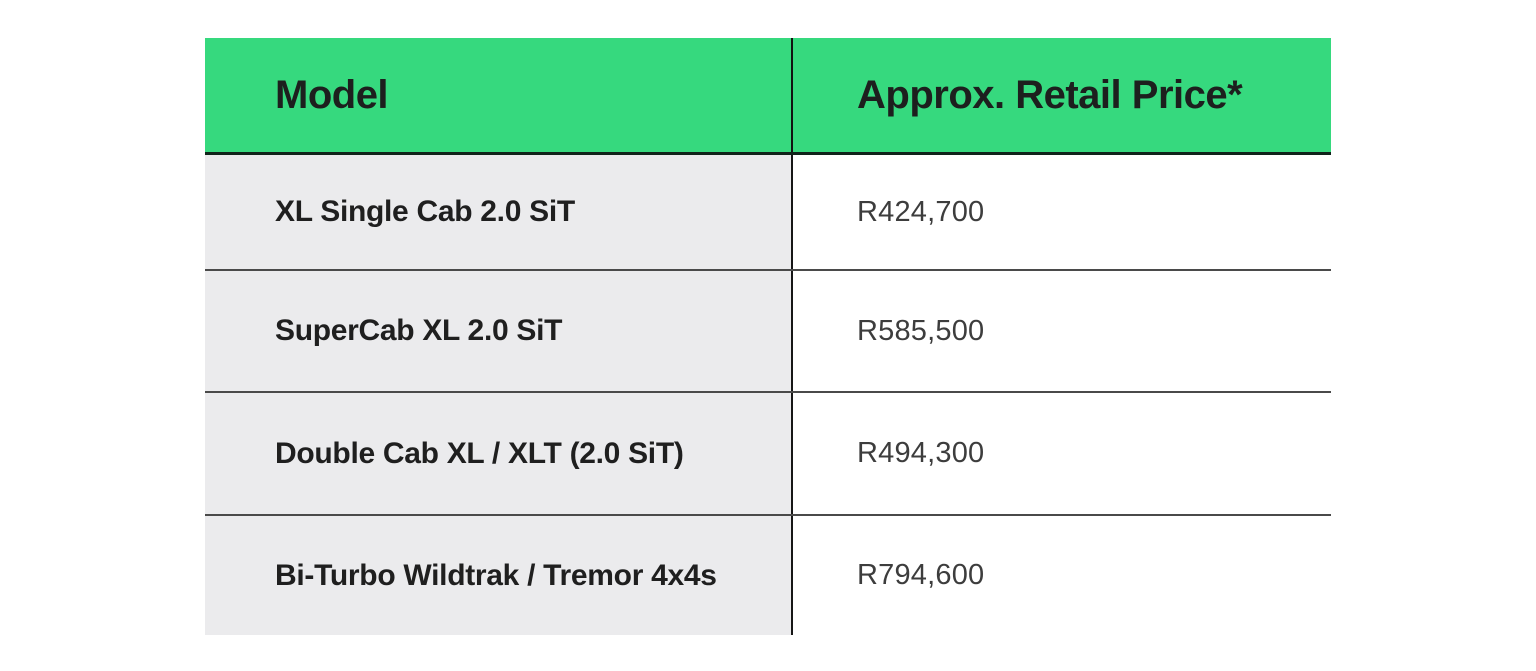 Image resolution: width=1536 pixels, height=671 pixels. Describe the element at coordinates (921, 330) in the screenshot. I see `price-value: R585,500` at that location.